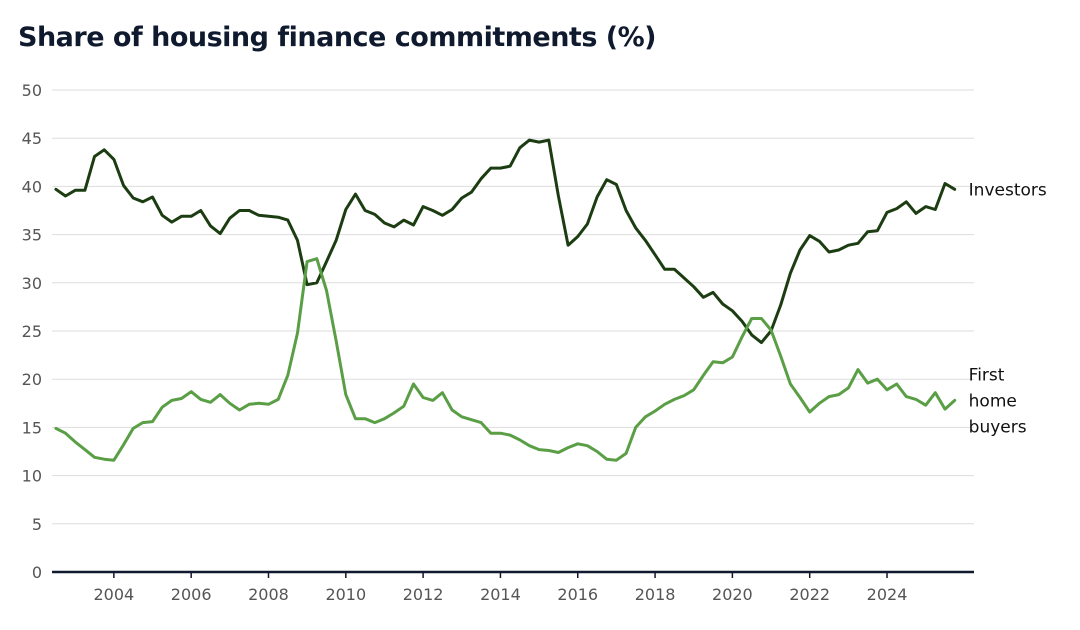 This screenshot has width=1080, height=630. I want to click on x-tick-label: 2010, so click(345, 594).